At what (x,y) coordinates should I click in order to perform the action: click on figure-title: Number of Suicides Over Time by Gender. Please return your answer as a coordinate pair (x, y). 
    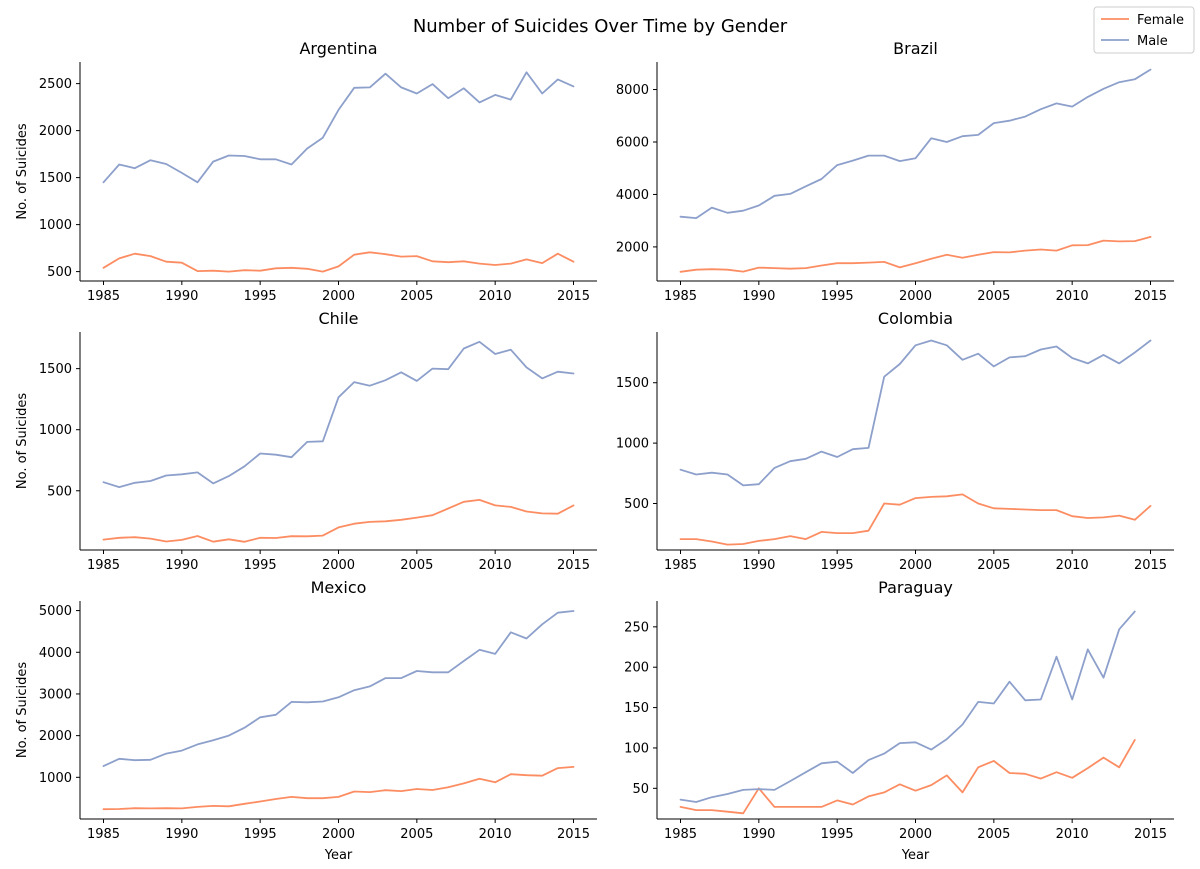
    Looking at the image, I should click on (600, 26).